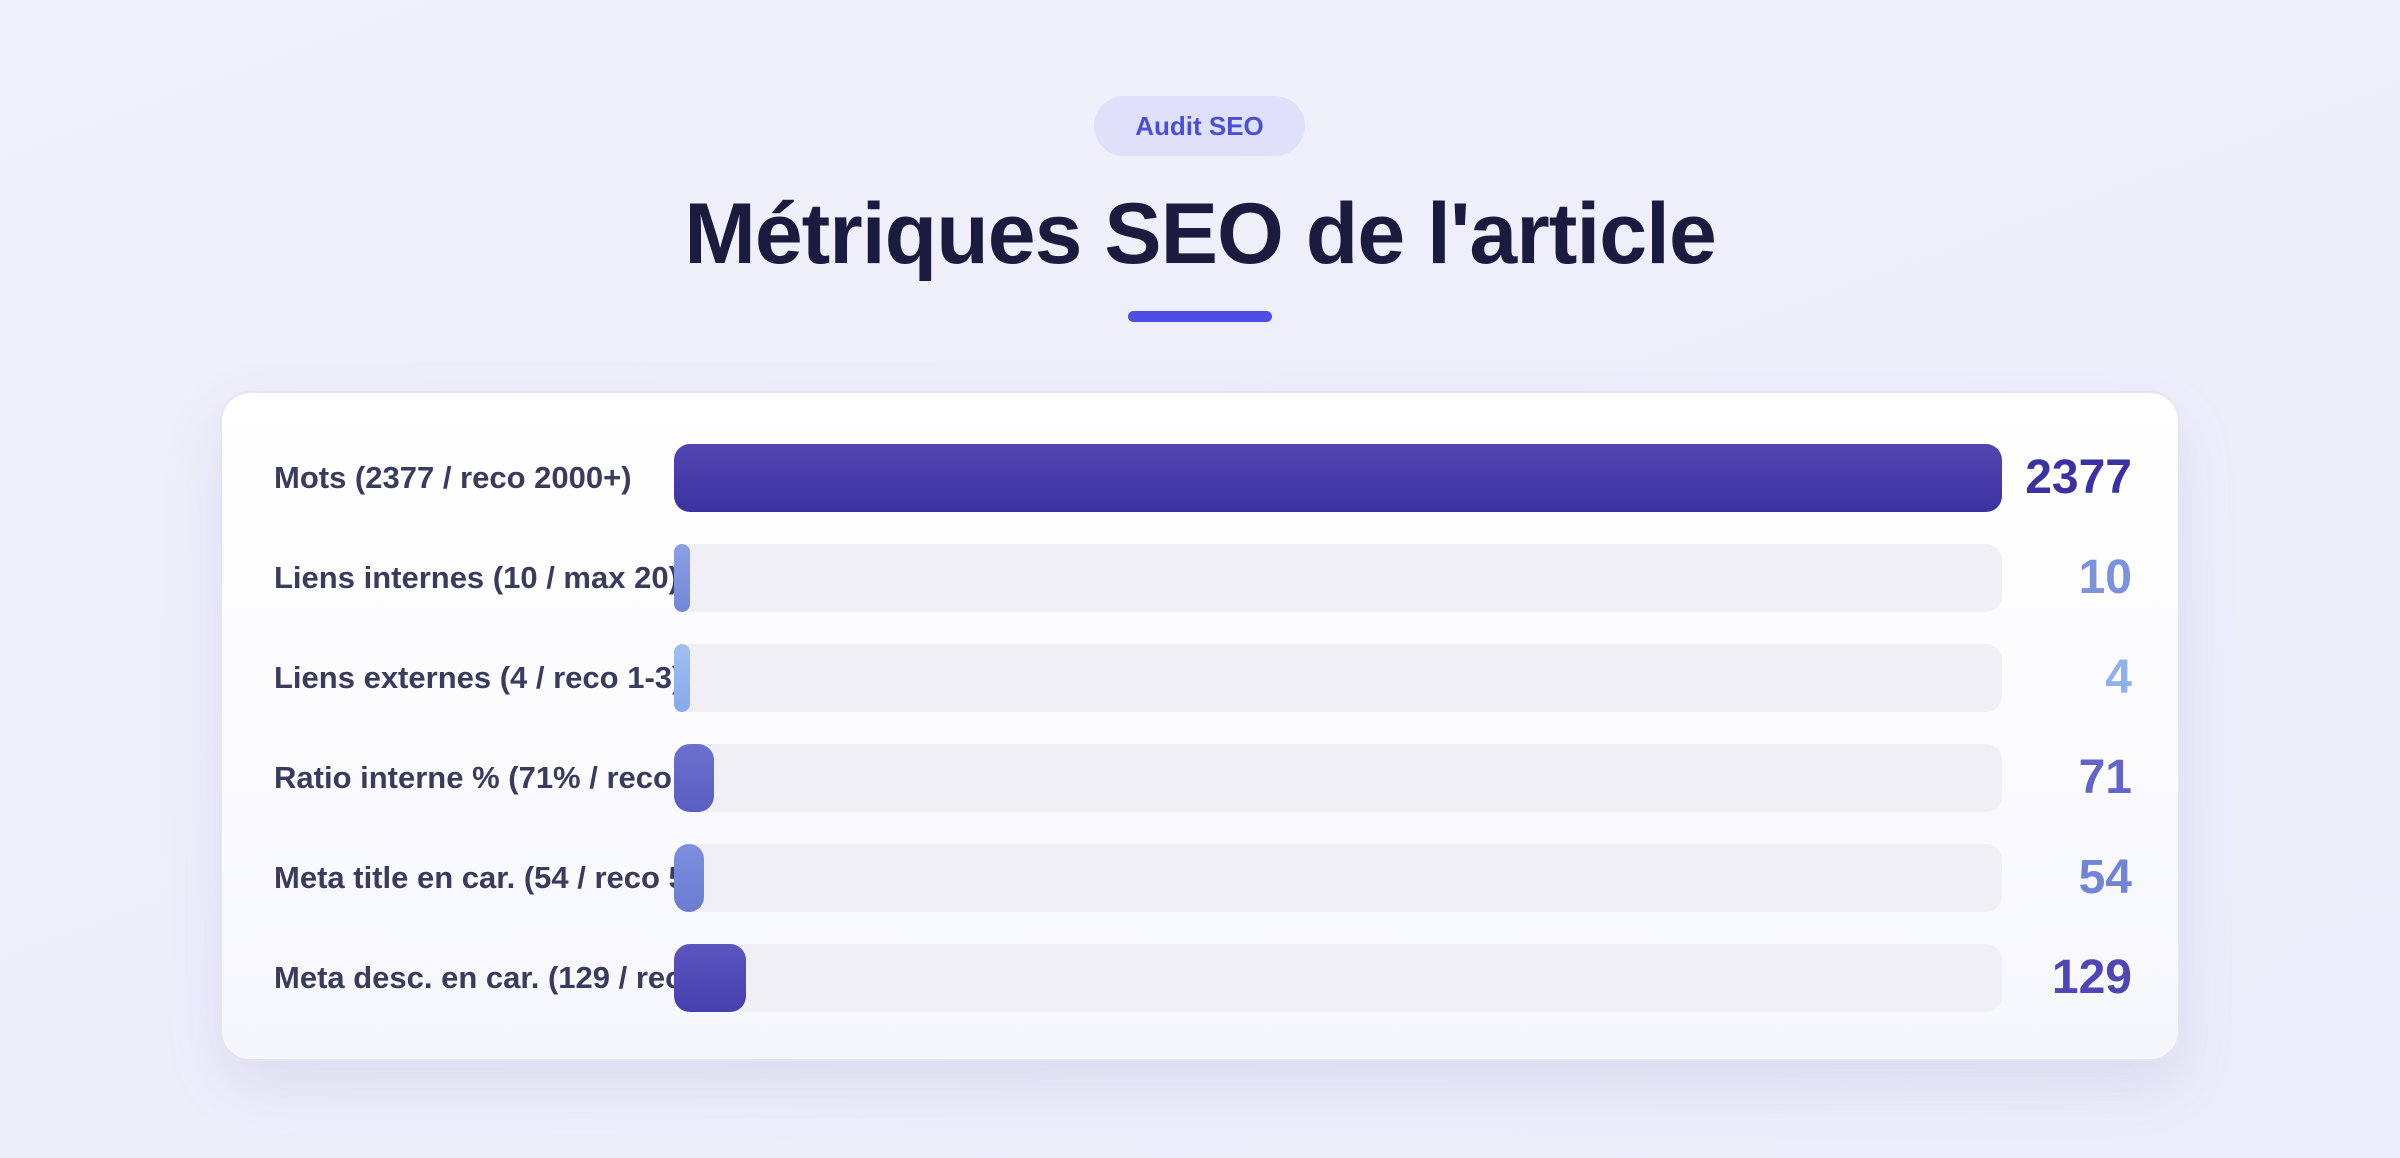  I want to click on bar-label: Mots (2377 / reco 2000+), so click(453, 477).